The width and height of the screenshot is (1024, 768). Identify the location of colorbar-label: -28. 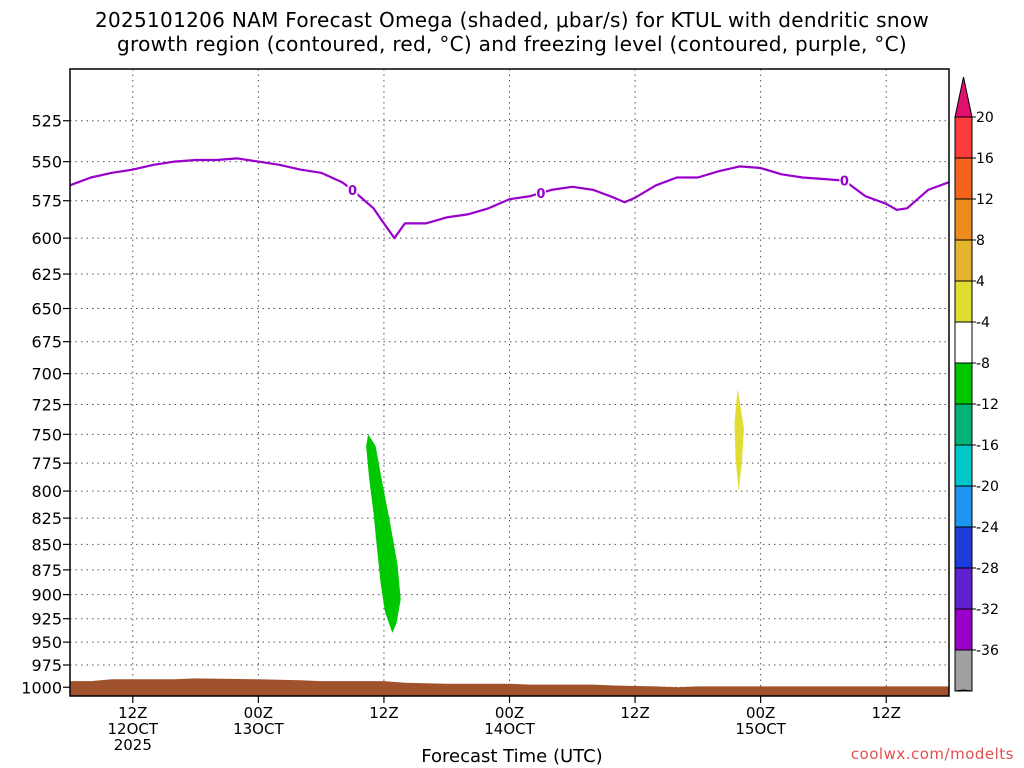
(987, 569).